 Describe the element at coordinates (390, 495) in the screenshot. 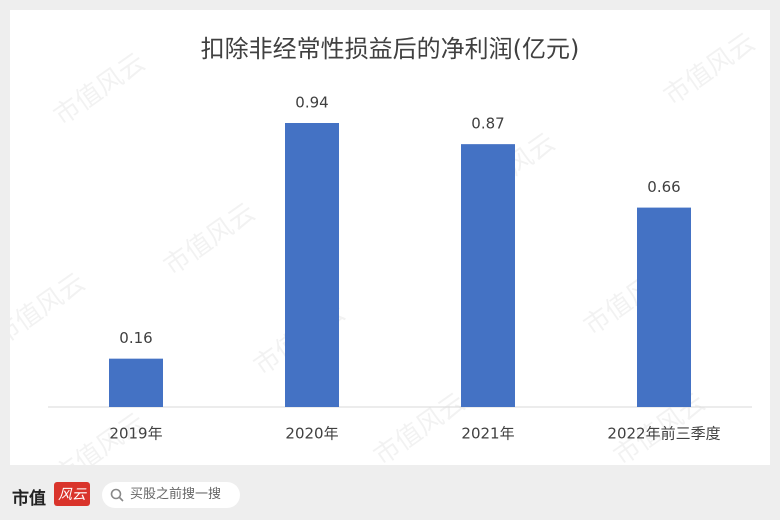

I see `footer: 市值 风云 买股之前搜一搜` at that location.